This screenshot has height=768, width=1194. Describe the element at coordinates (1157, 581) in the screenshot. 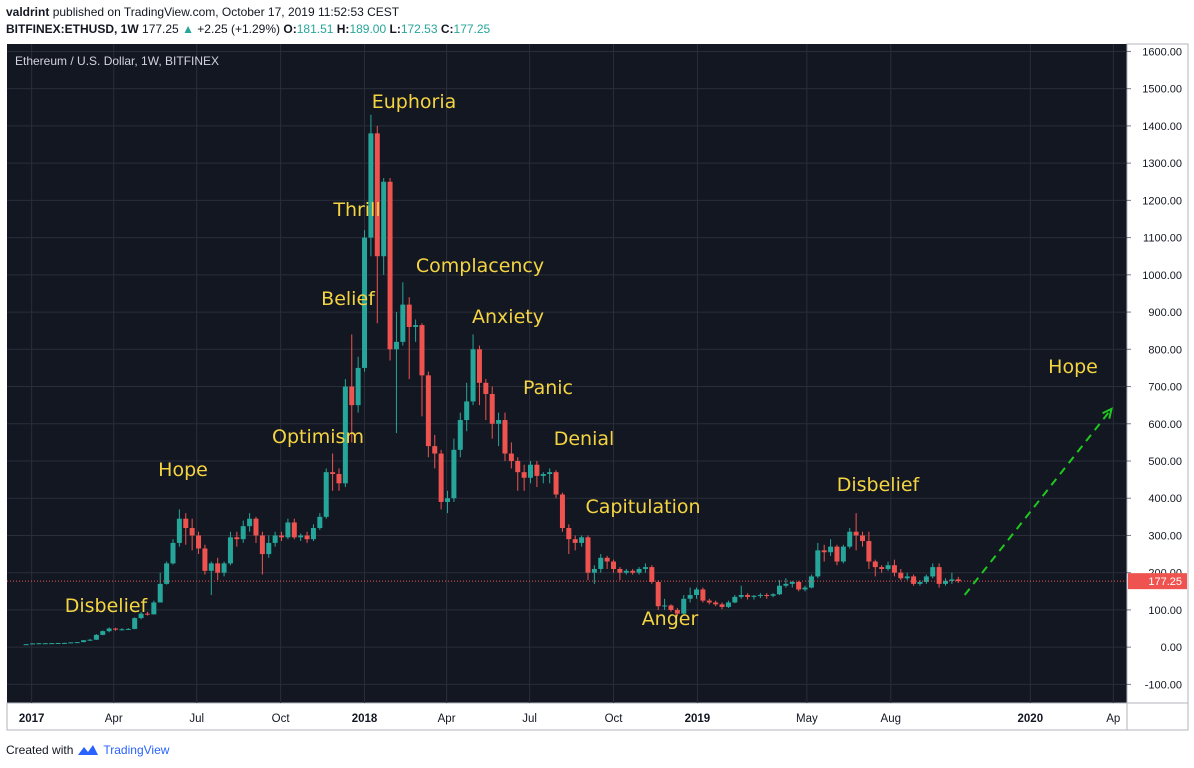

I see `last-price-badge` at that location.